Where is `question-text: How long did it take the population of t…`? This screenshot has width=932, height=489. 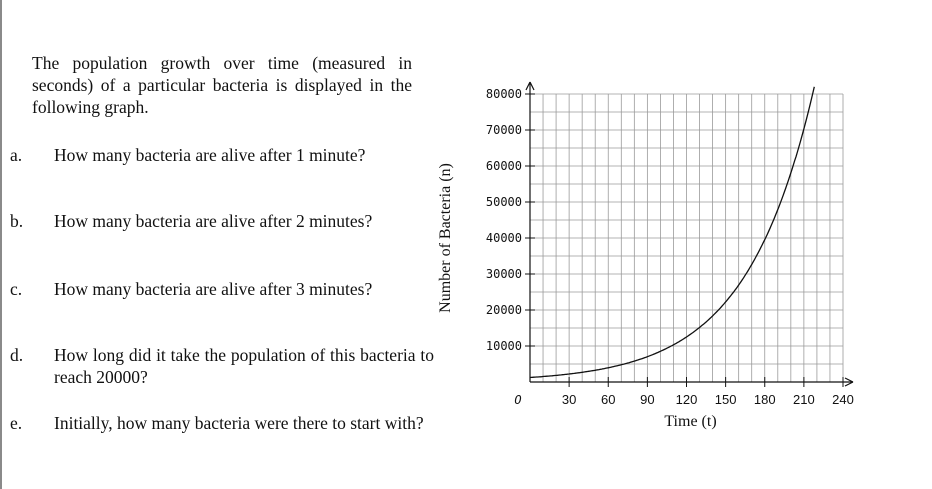 question-text: How long did it take the population of t… is located at coordinates (244, 366).